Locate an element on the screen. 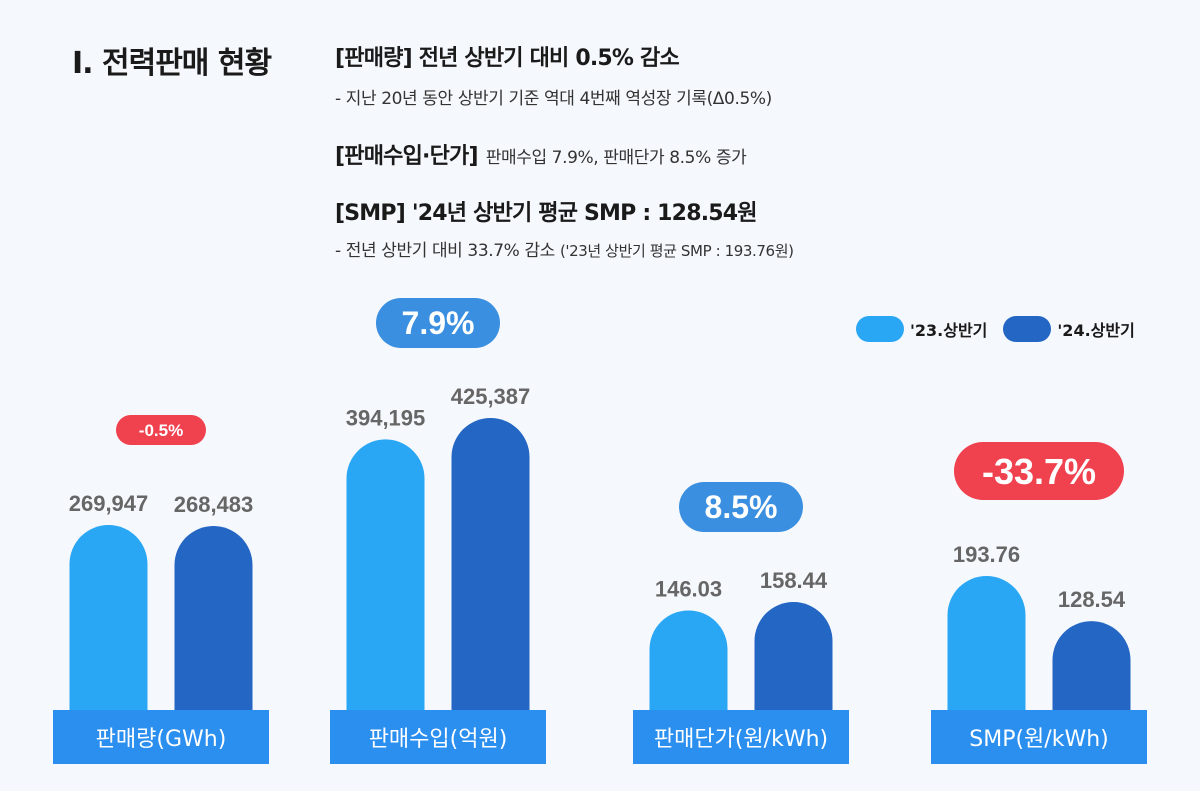 The height and width of the screenshot is (791, 1200). revenue-headline: [판매수입·단가] 판매수입 7.9%, 판매단가 8.5% 증가 is located at coordinates (541, 154).